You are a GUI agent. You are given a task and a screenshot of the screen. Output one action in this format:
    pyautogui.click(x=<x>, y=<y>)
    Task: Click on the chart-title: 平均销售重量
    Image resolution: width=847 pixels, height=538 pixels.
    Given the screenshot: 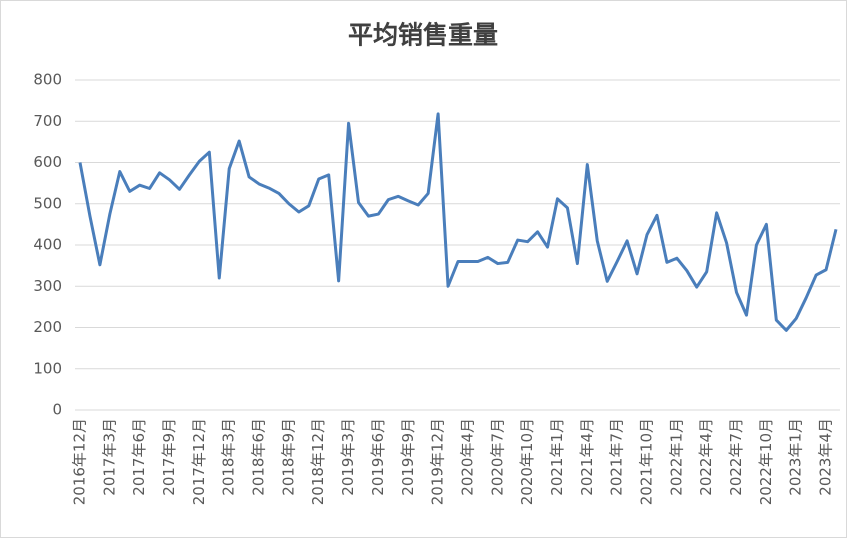 What is the action you would take?
    pyautogui.click(x=423, y=35)
    